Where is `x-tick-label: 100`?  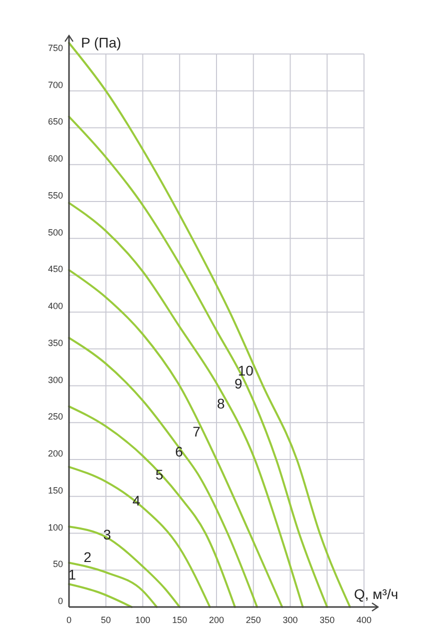 x-tick-label: 100 is located at coordinates (142, 620).